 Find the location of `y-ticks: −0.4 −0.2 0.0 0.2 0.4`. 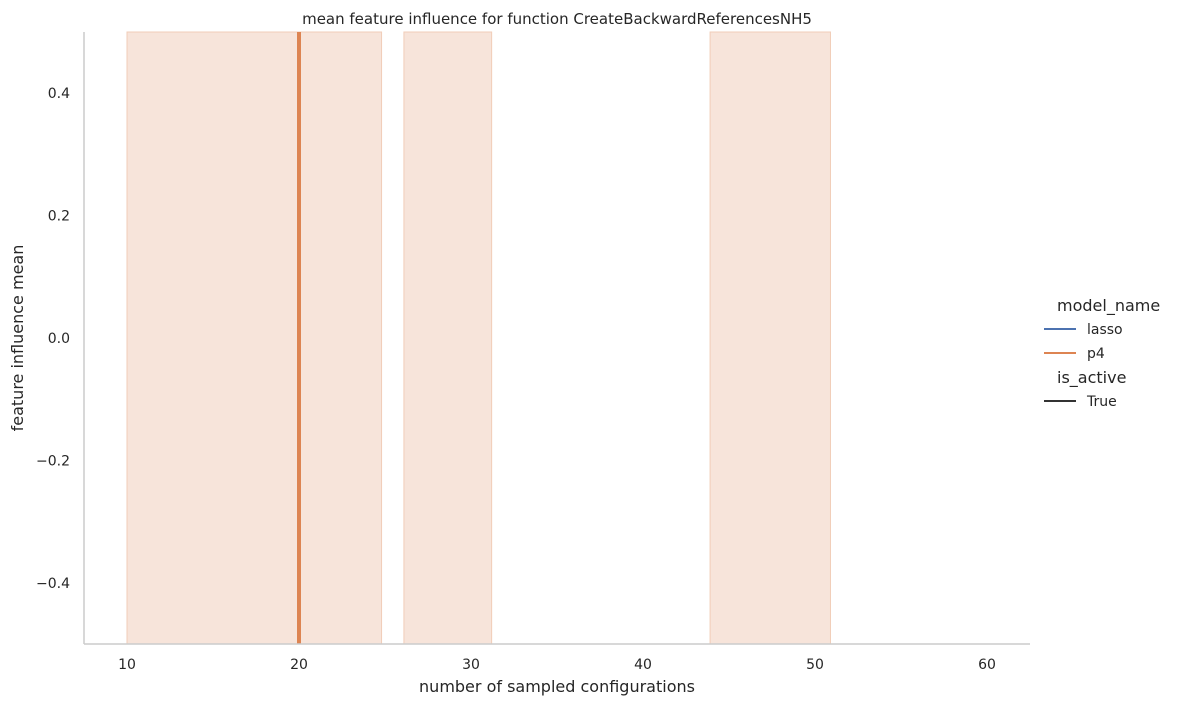

y-ticks: −0.4 −0.2 0.0 0.2 0.4 is located at coordinates (53, 339).